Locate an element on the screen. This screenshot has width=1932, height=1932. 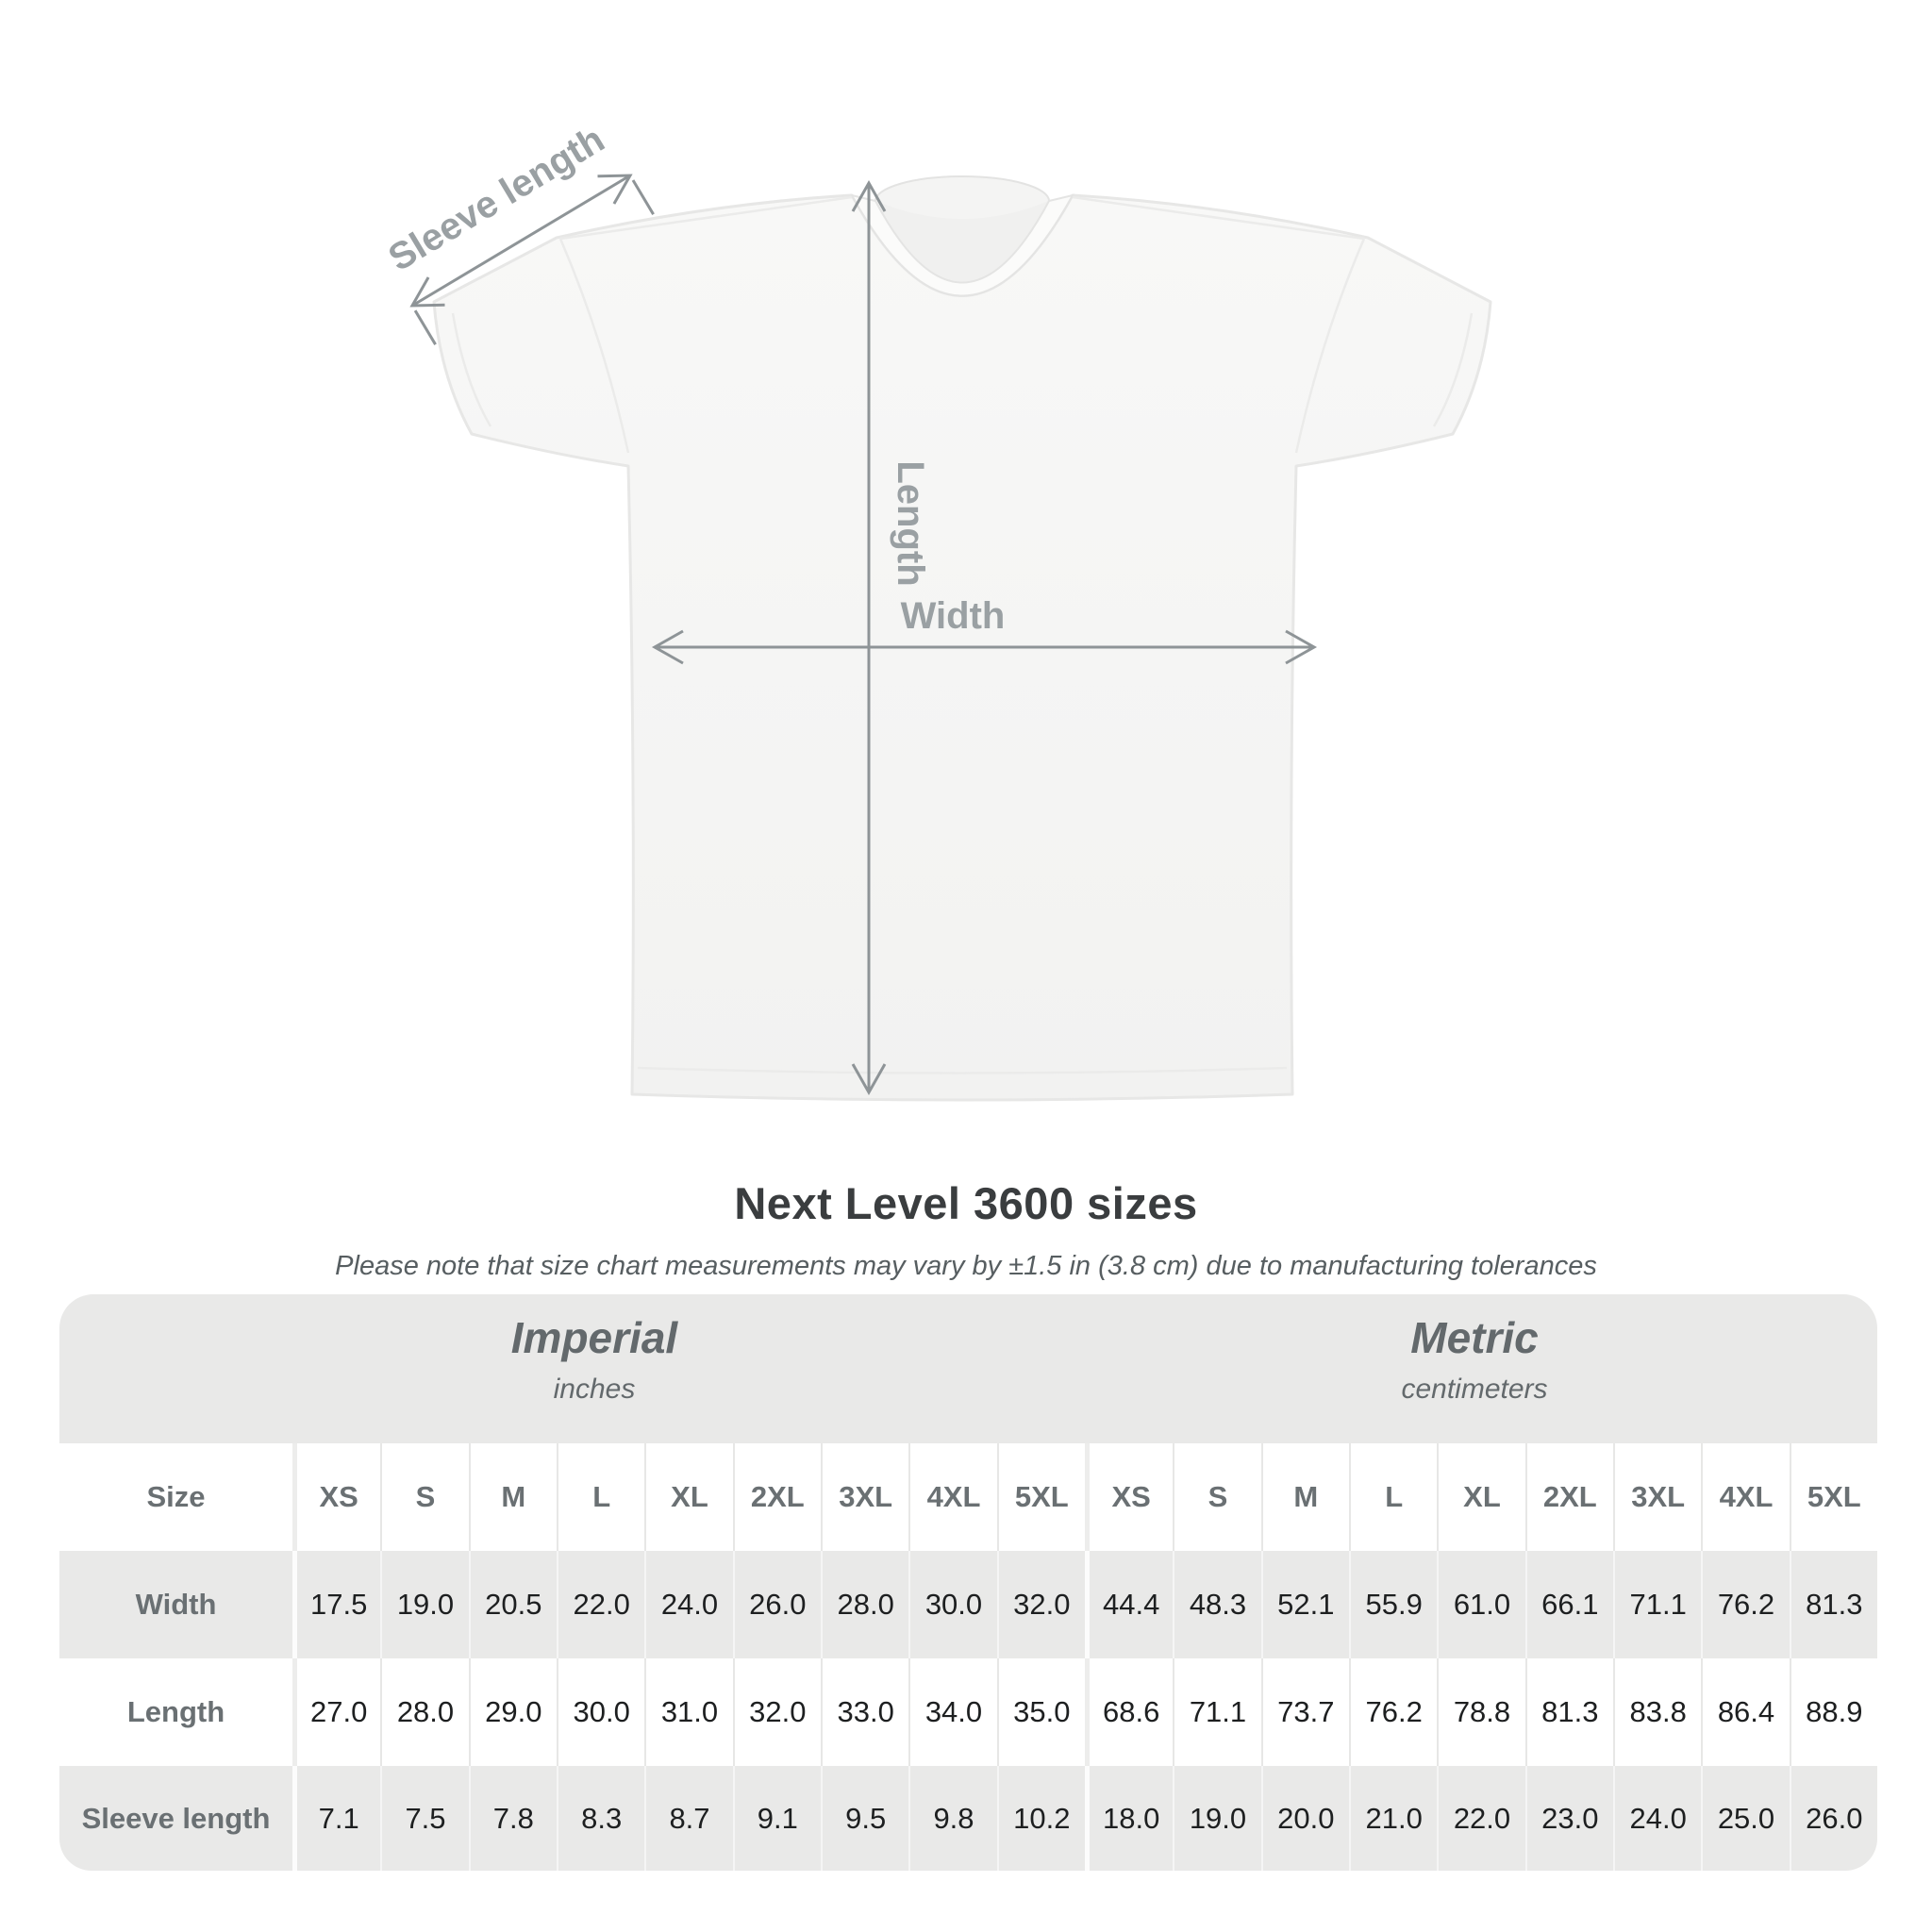
size-header-metric-s: S is located at coordinates (1216, 1497).